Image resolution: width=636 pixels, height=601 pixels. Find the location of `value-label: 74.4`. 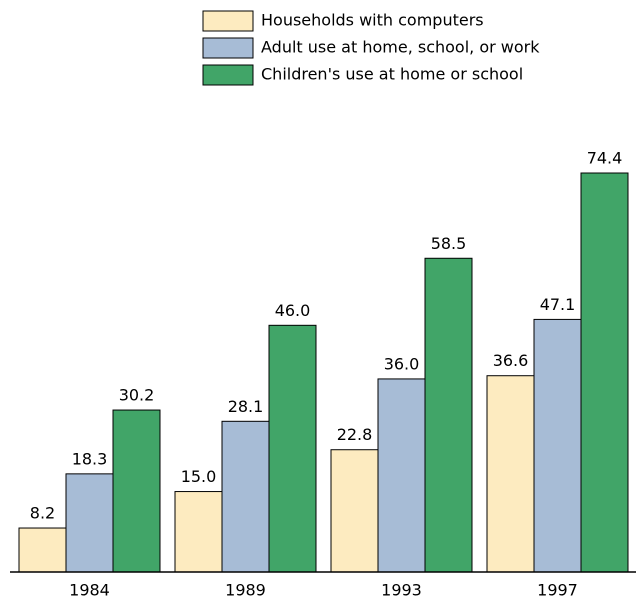

value-label: 74.4 is located at coordinates (605, 158).